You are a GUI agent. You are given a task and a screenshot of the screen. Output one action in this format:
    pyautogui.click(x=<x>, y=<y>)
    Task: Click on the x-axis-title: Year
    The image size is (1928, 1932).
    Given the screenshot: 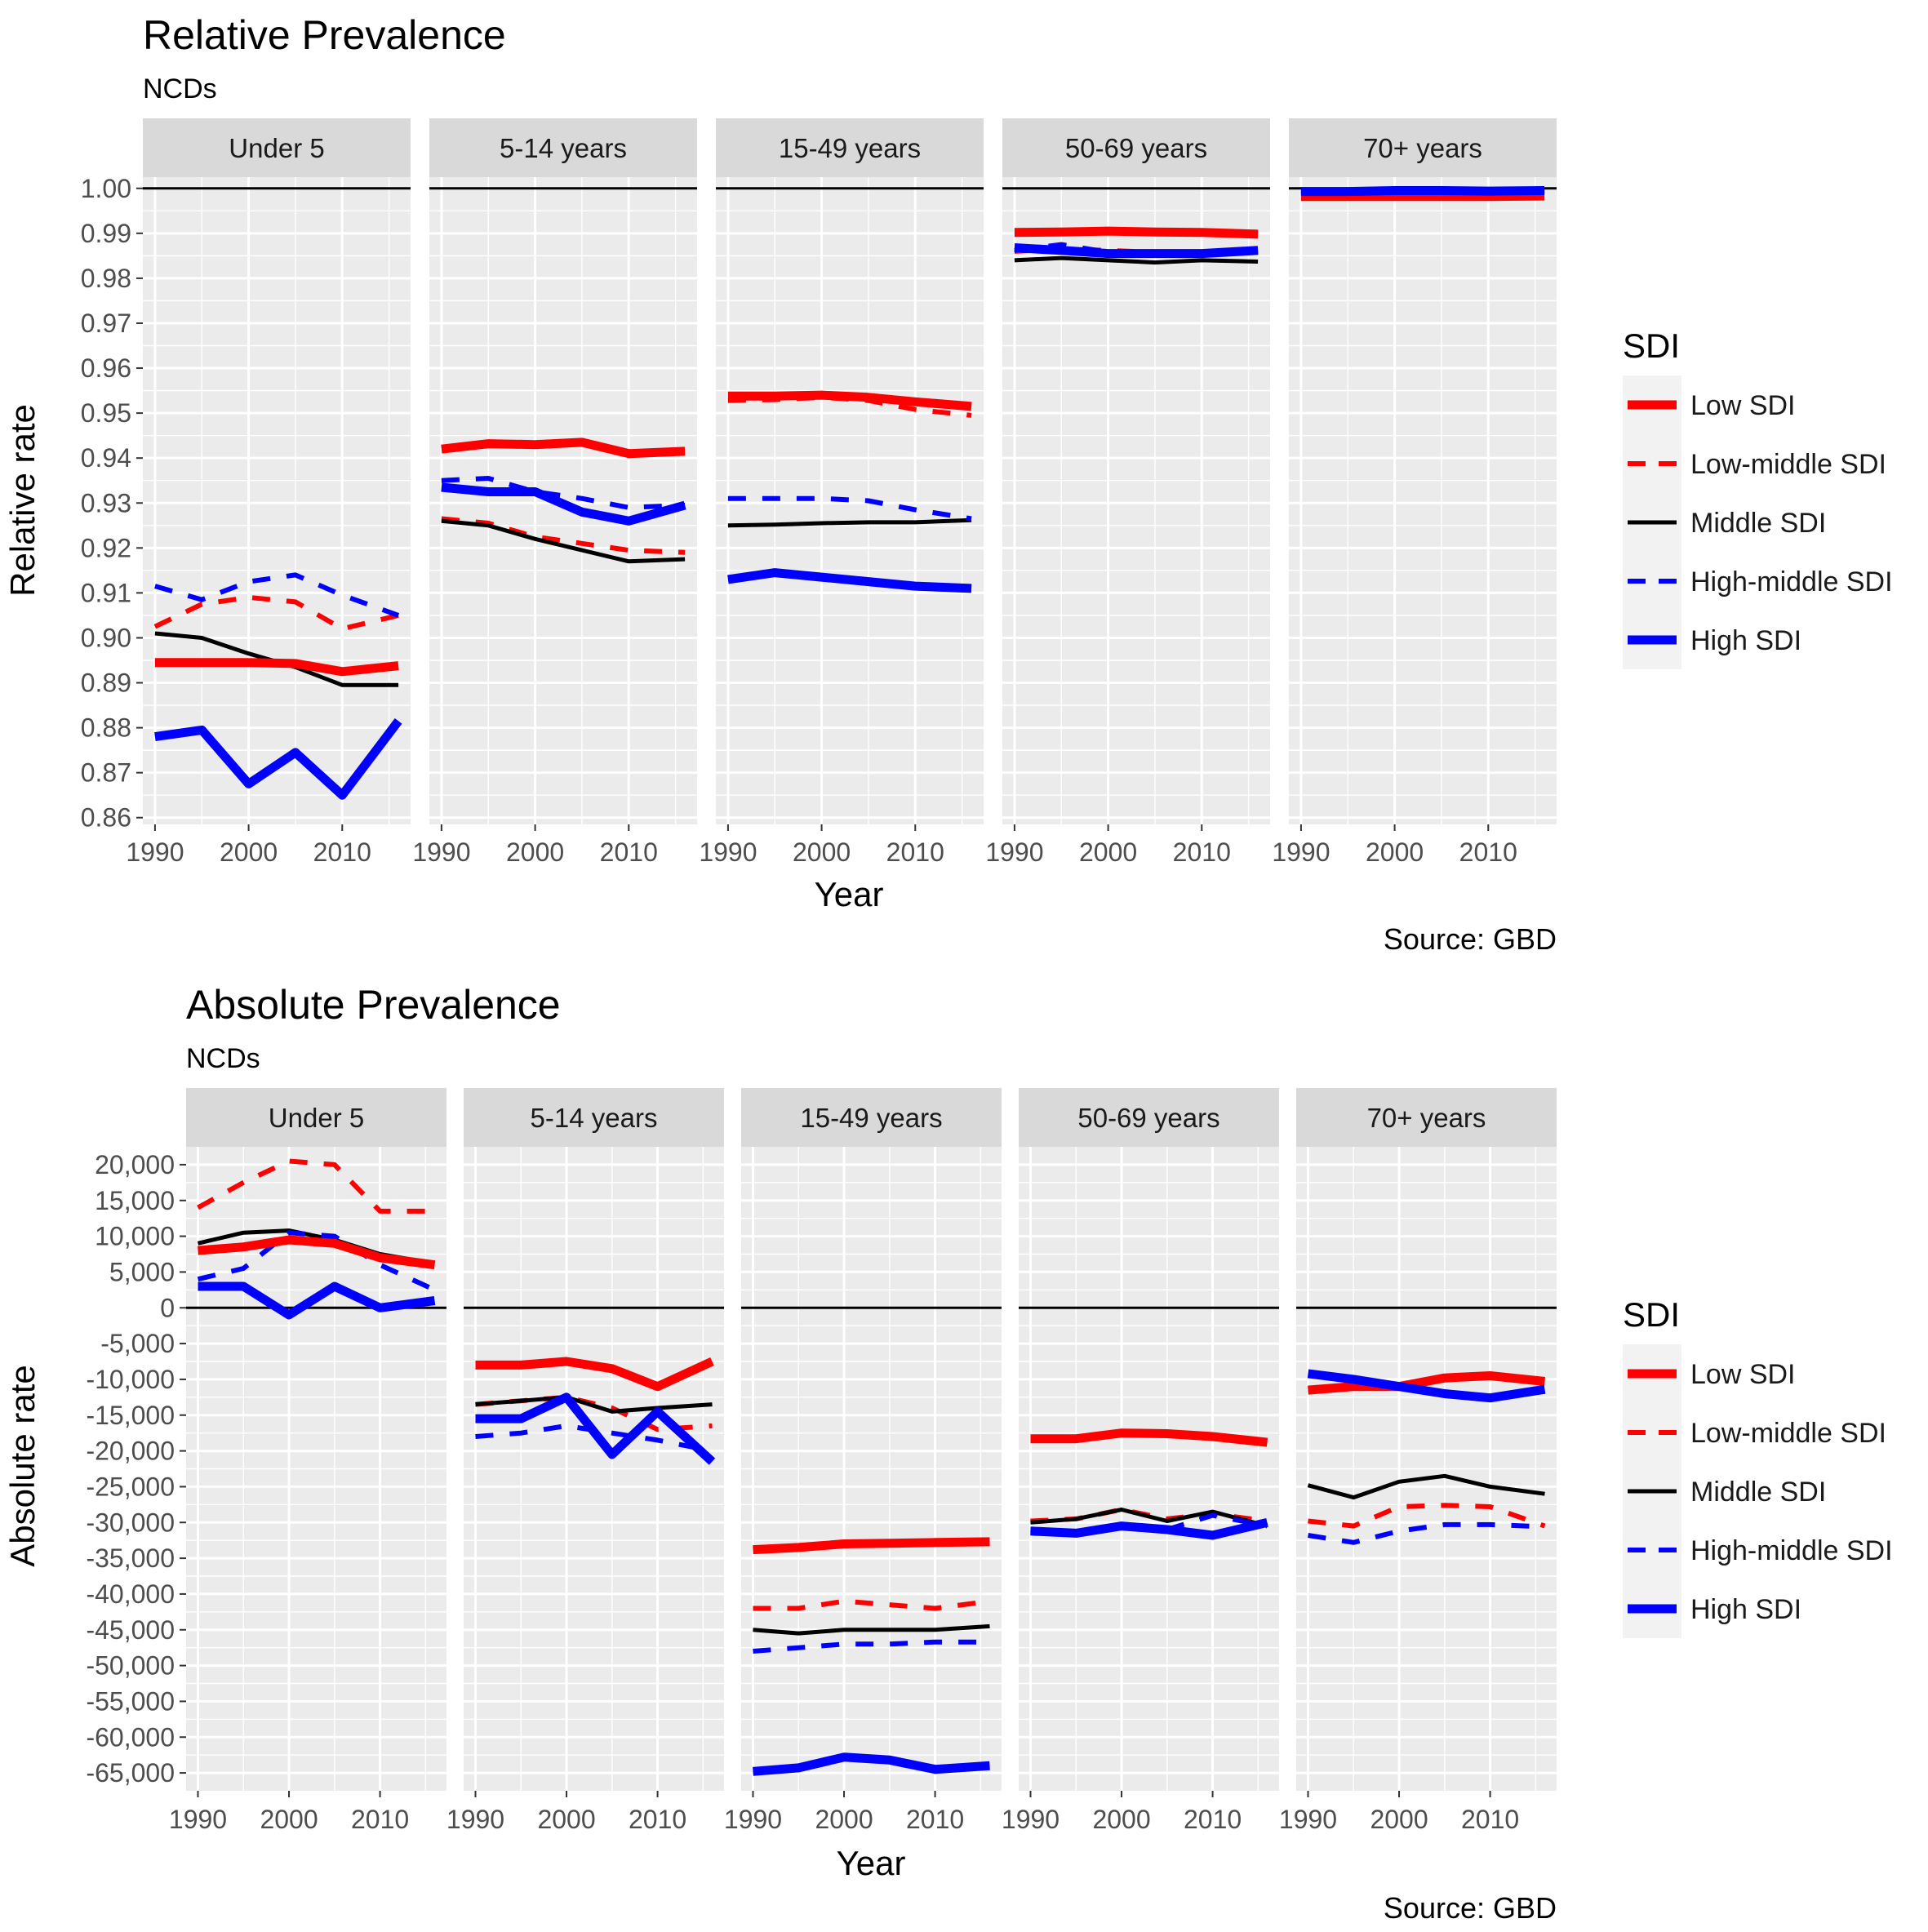 What is the action you would take?
    pyautogui.click(x=871, y=1863)
    